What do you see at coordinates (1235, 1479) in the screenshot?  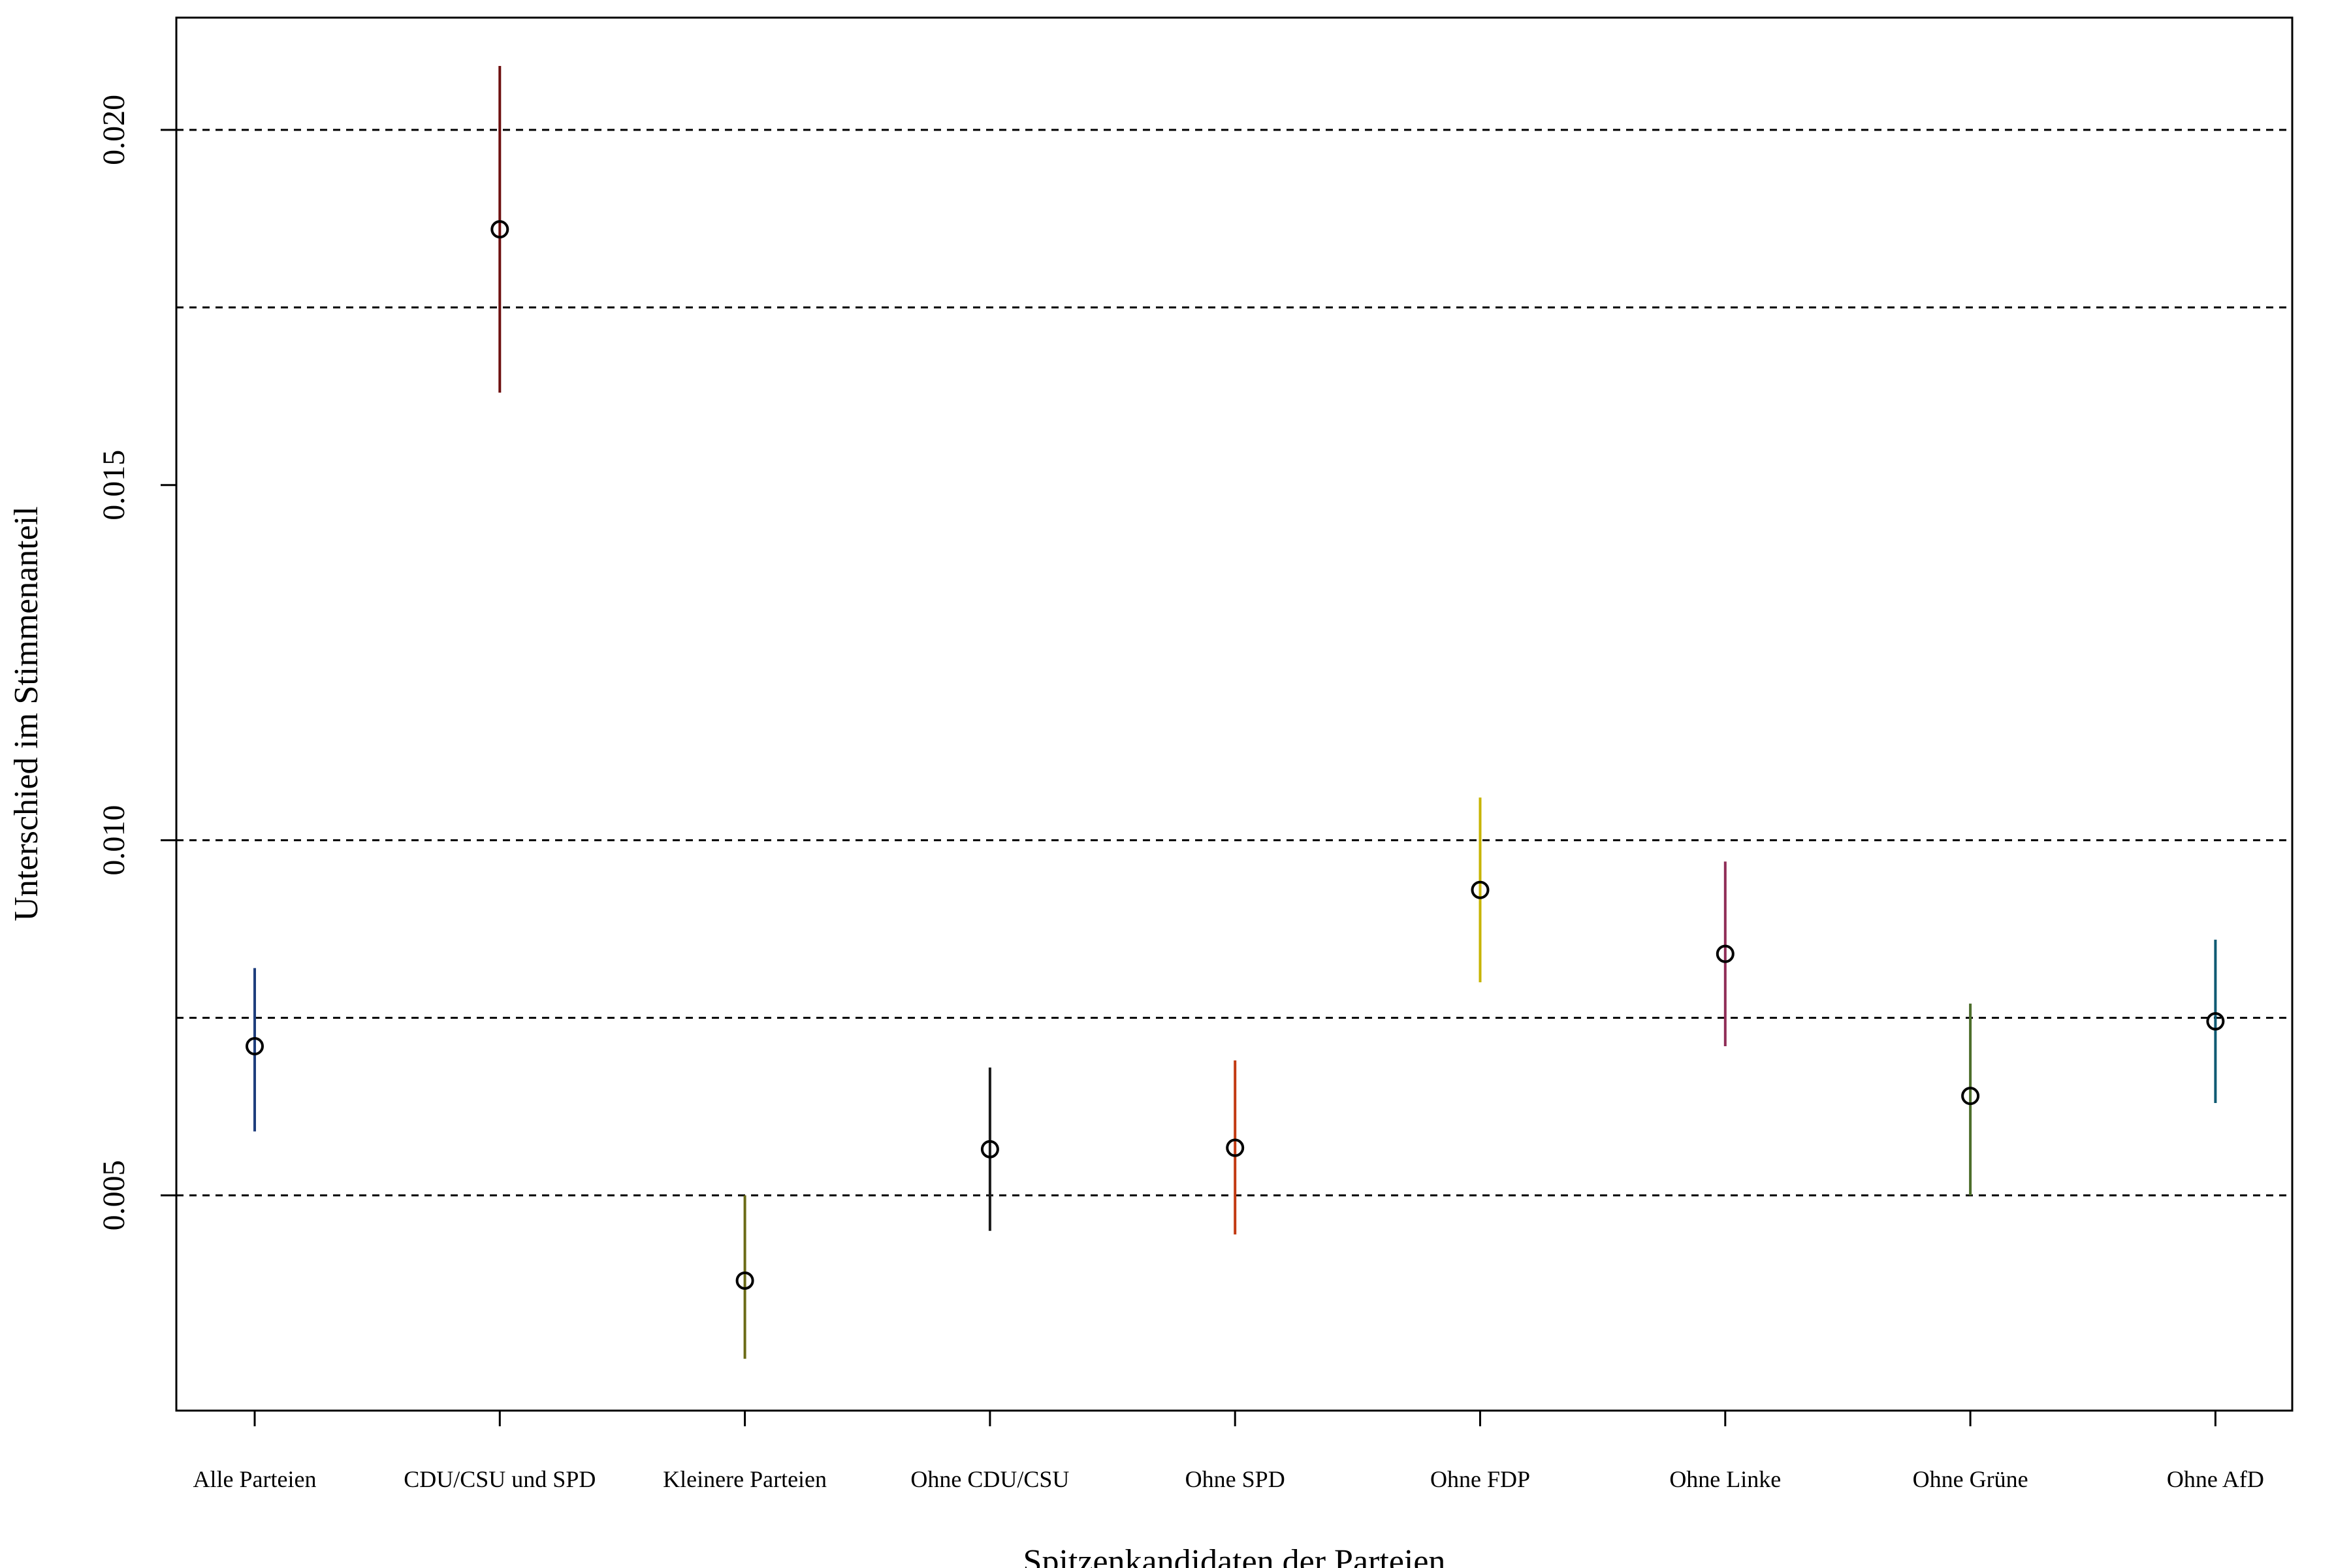 I see `x-tick-label: Ohne SPD` at bounding box center [1235, 1479].